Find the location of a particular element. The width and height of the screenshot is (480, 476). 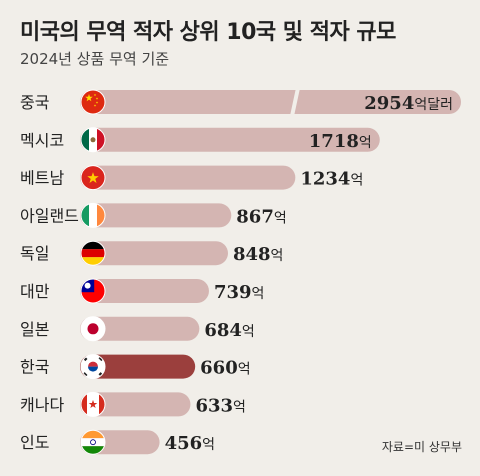

value-number: 739 is located at coordinates (233, 292).